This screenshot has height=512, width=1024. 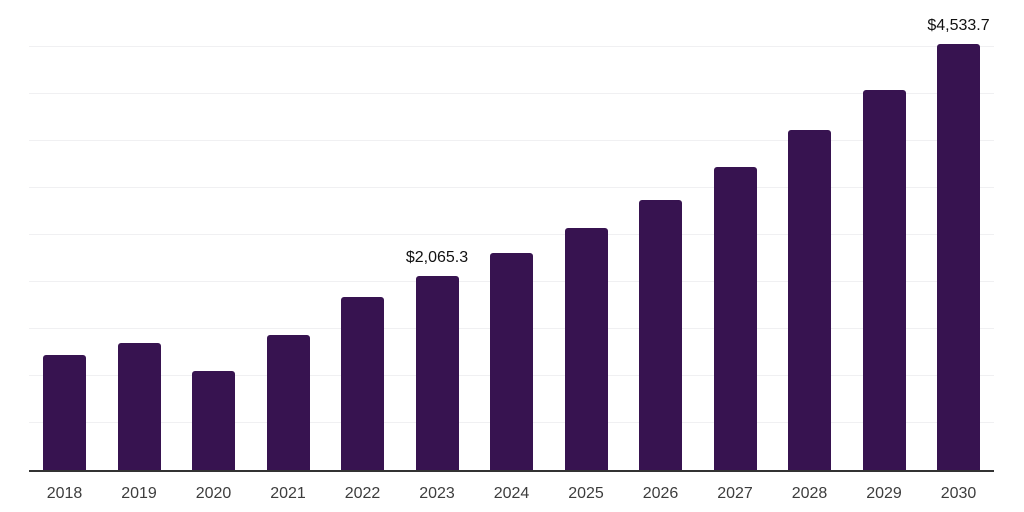 What do you see at coordinates (958, 25) in the screenshot?
I see `data-label-2030: $4,533.7` at bounding box center [958, 25].